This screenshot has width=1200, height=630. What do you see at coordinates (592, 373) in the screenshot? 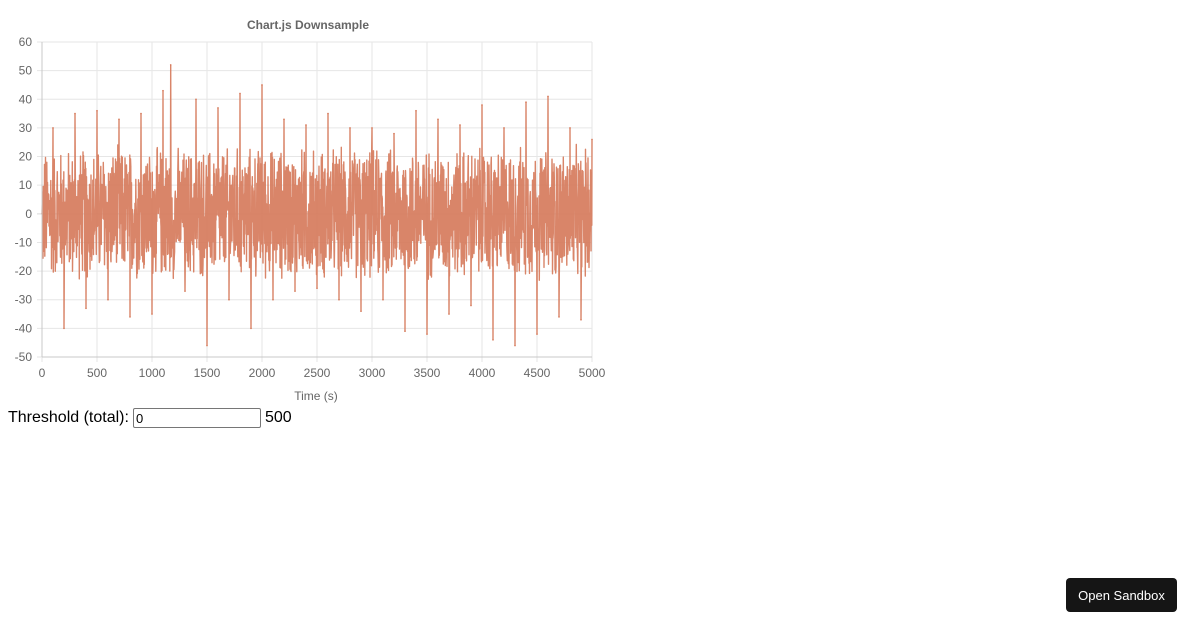
I see `x-tick-label: 5000` at bounding box center [592, 373].